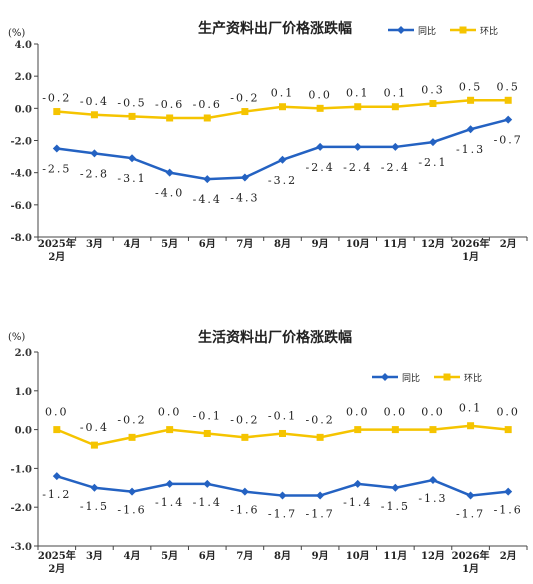  I want to click on data-label: -3.1, so click(131, 178).